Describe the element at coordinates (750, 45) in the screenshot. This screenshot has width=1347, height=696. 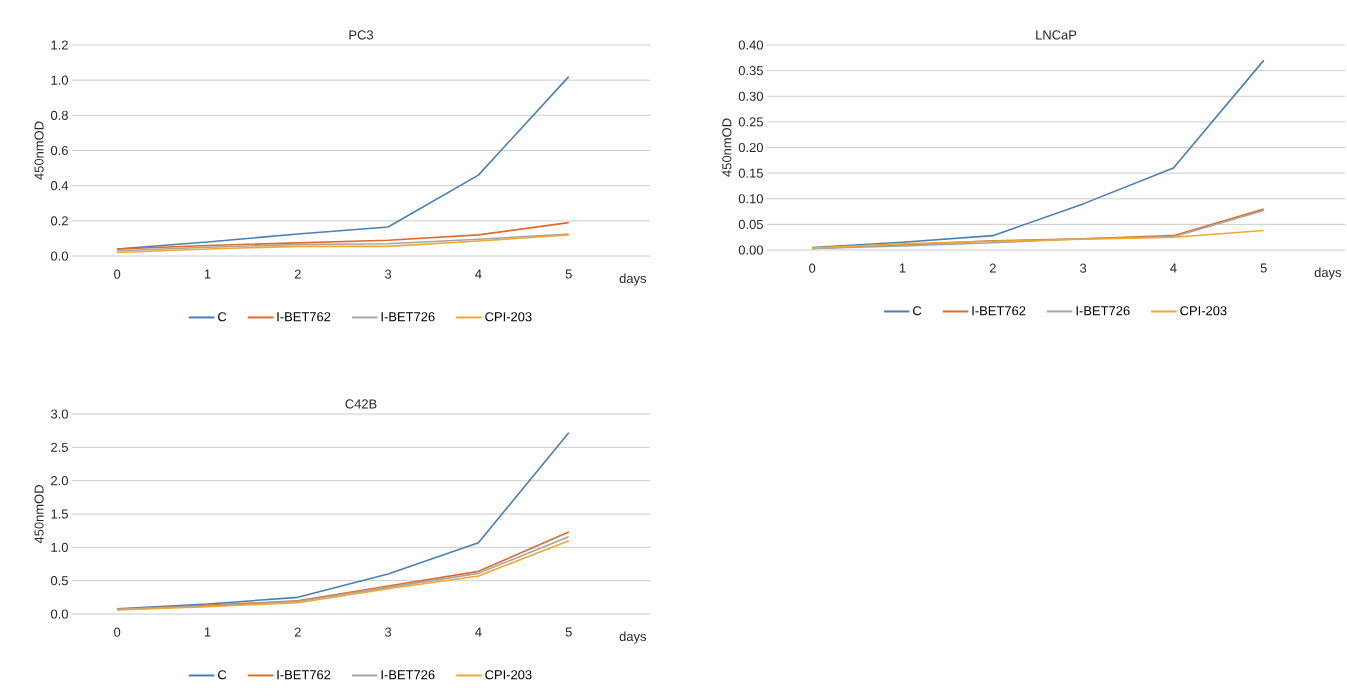
I see `y-tick-label: 0.40` at that location.